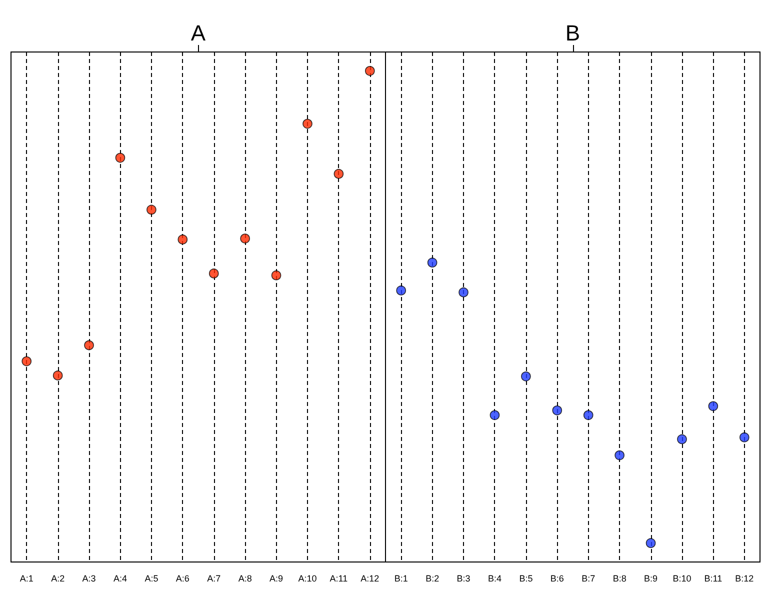 The image size is (769, 598). Describe the element at coordinates (339, 579) in the screenshot. I see `x-tick-label: A:11` at that location.